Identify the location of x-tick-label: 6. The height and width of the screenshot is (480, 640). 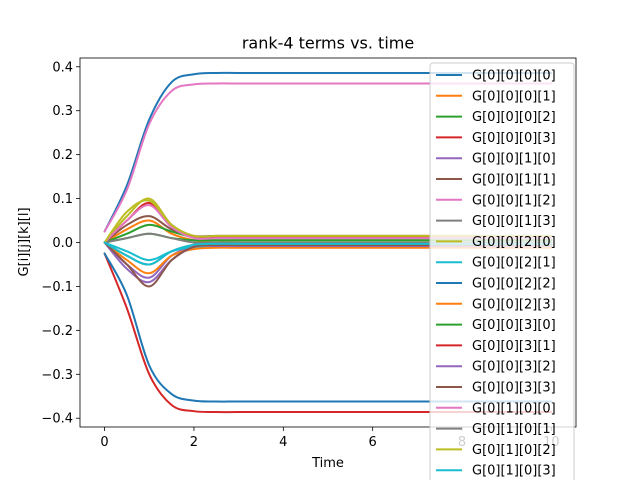
(373, 442).